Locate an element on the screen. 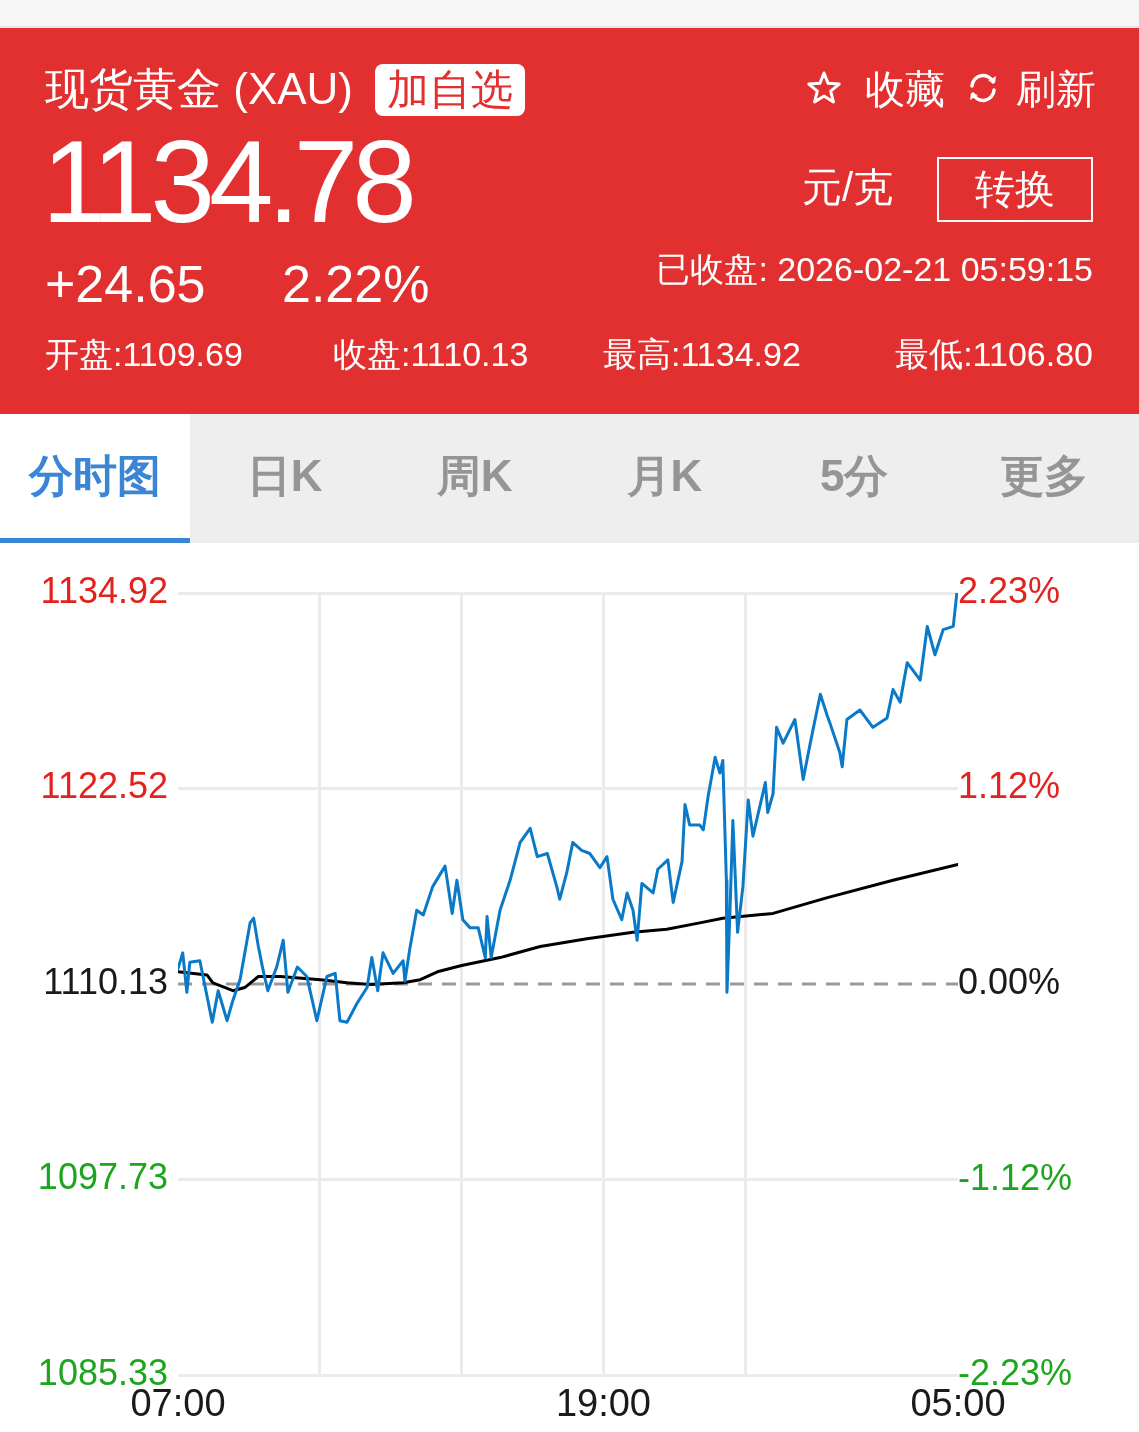 The height and width of the screenshot is (1432, 1139). text: 刷新 is located at coordinates (1056, 89).